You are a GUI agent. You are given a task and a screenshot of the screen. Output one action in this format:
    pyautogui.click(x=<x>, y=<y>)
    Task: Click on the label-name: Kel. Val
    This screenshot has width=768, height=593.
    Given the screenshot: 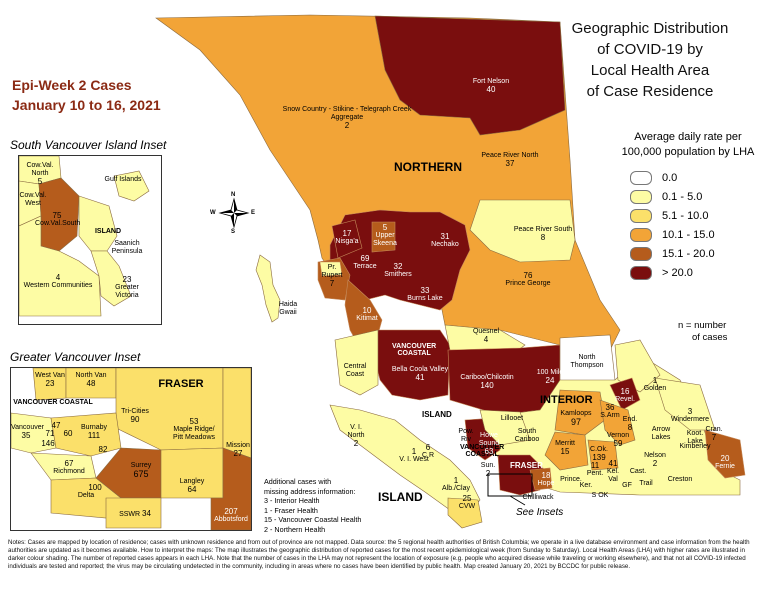 What is the action you would take?
    pyautogui.click(x=613, y=475)
    